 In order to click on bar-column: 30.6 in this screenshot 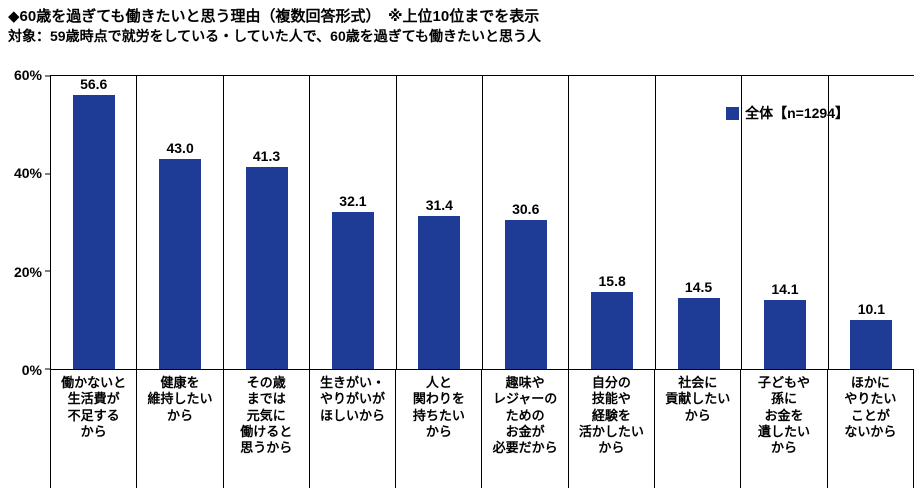, I will do `click(525, 222)`.